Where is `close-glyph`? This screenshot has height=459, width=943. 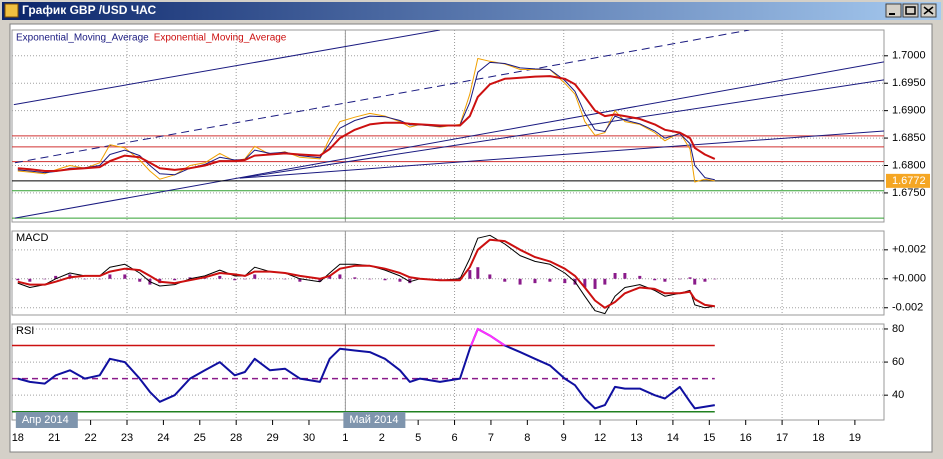
close-glyph is located at coordinates (928, 10).